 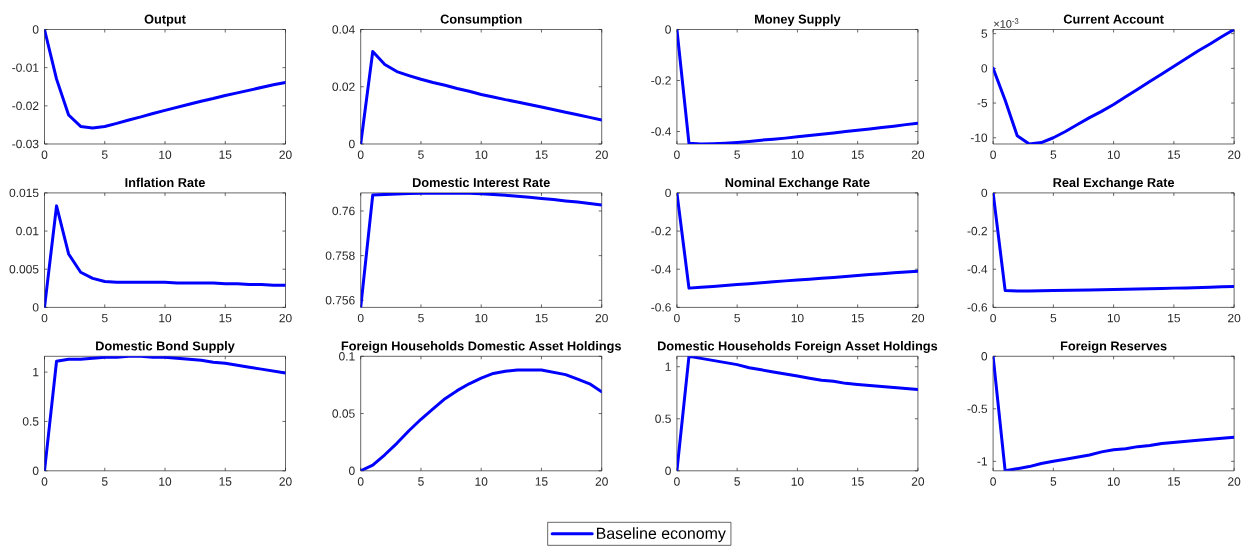 I want to click on y-tick-label: 0.1, so click(x=347, y=356).